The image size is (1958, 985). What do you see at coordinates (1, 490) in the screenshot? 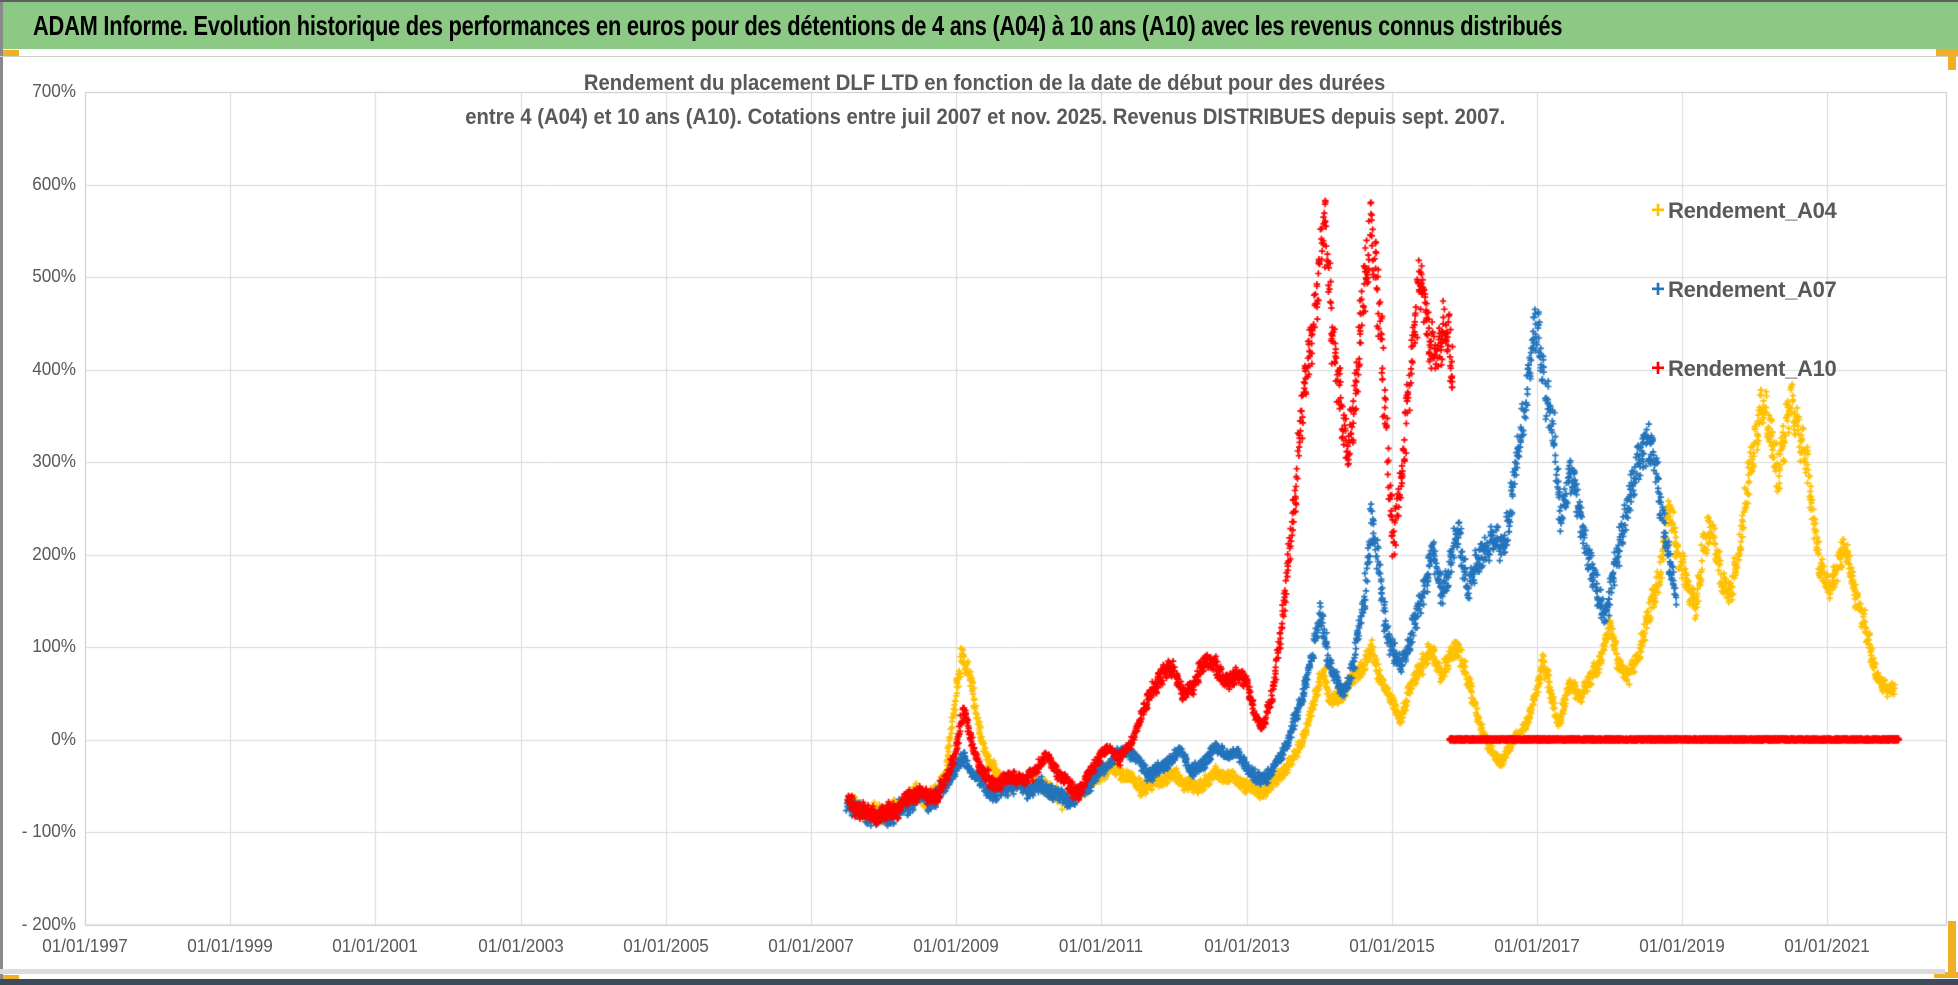
I see `window-left-border` at bounding box center [1, 490].